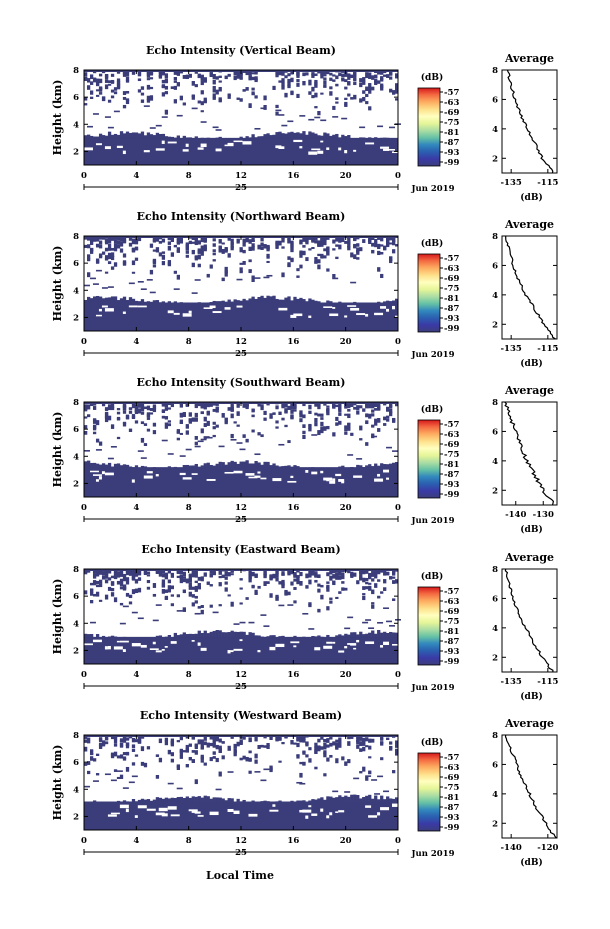 This screenshot has width=610, height=929. Describe the element at coordinates (495, 403) in the screenshot. I see `average-y-tick-label: 8` at that location.